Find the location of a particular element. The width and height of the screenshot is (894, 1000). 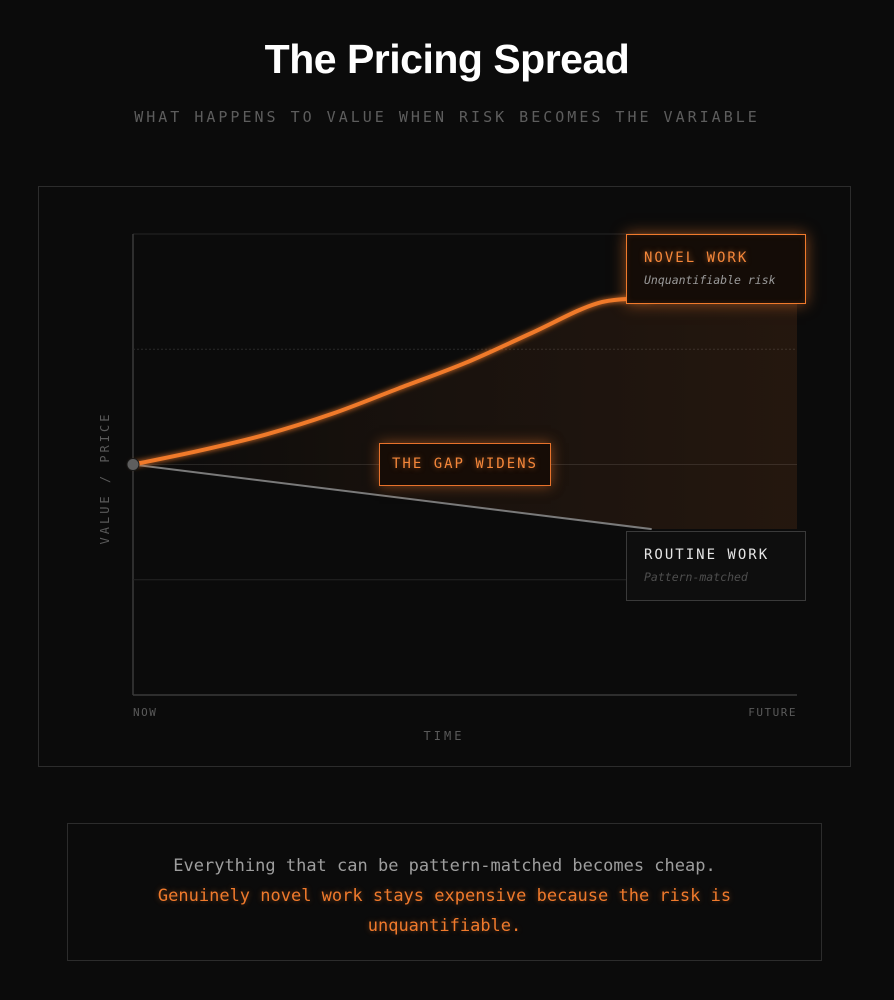

gap-widens-callout: THE GAP WIDENS is located at coordinates (465, 464).